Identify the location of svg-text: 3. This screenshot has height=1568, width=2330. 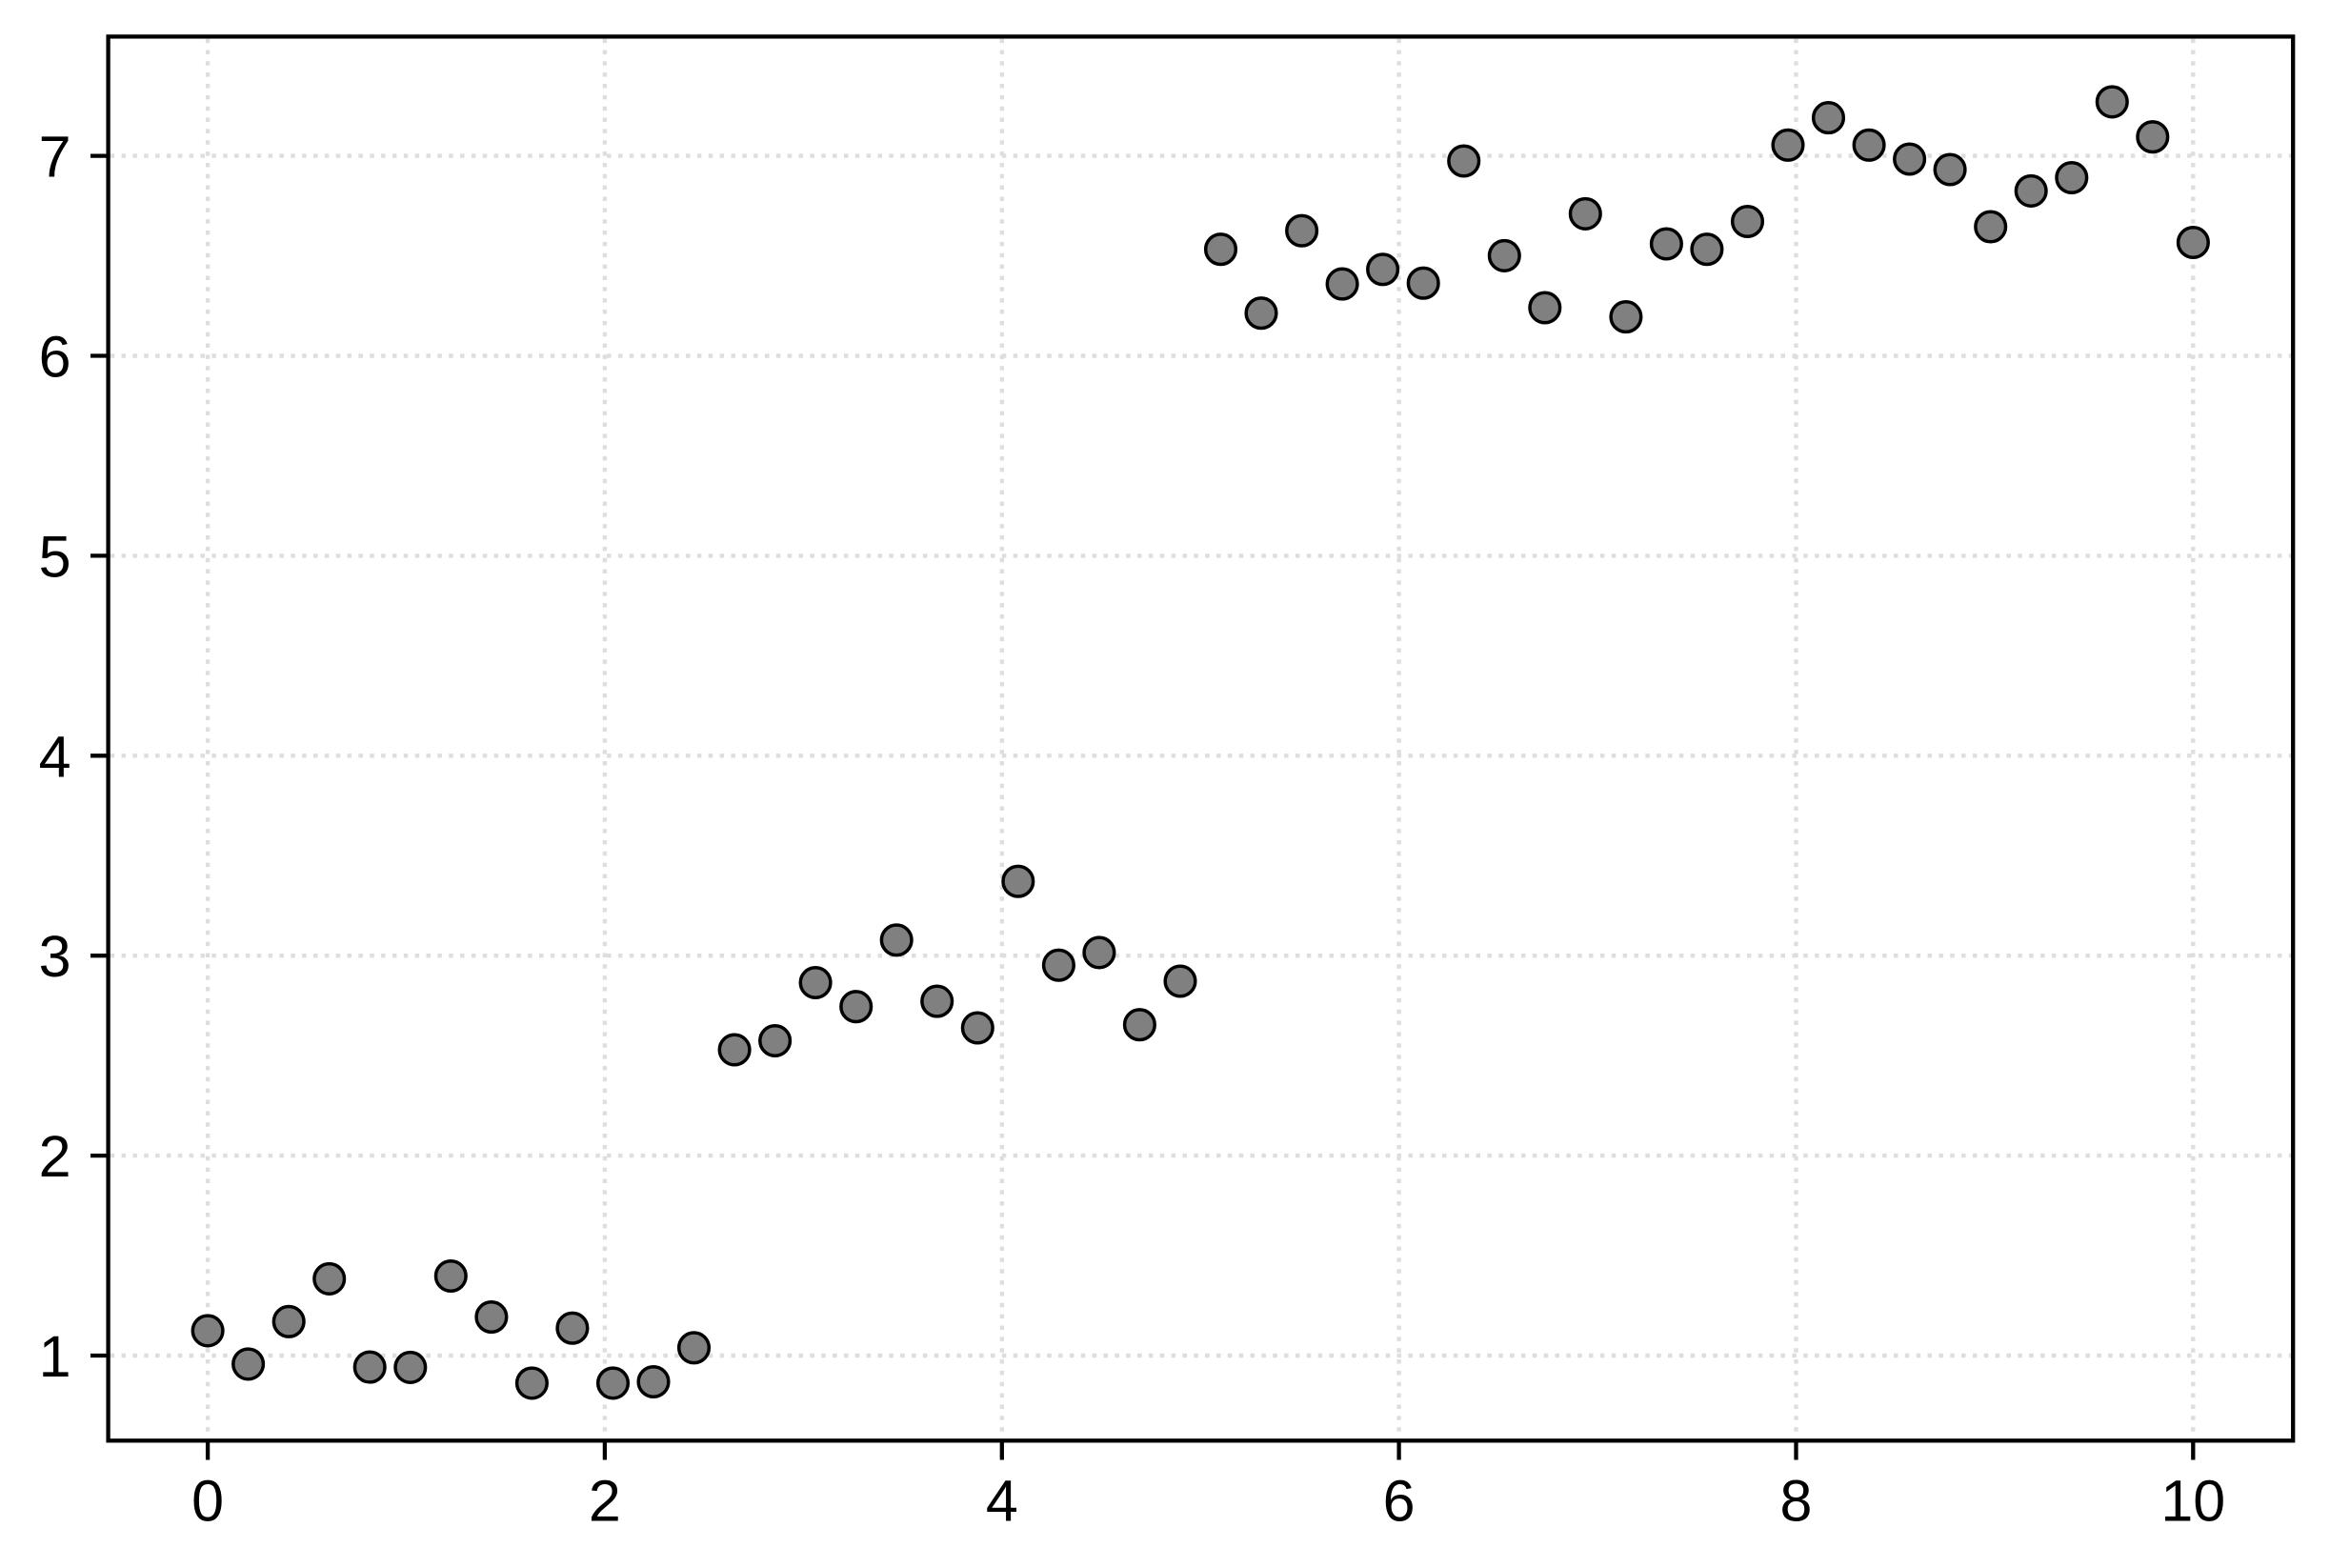
(55, 956).